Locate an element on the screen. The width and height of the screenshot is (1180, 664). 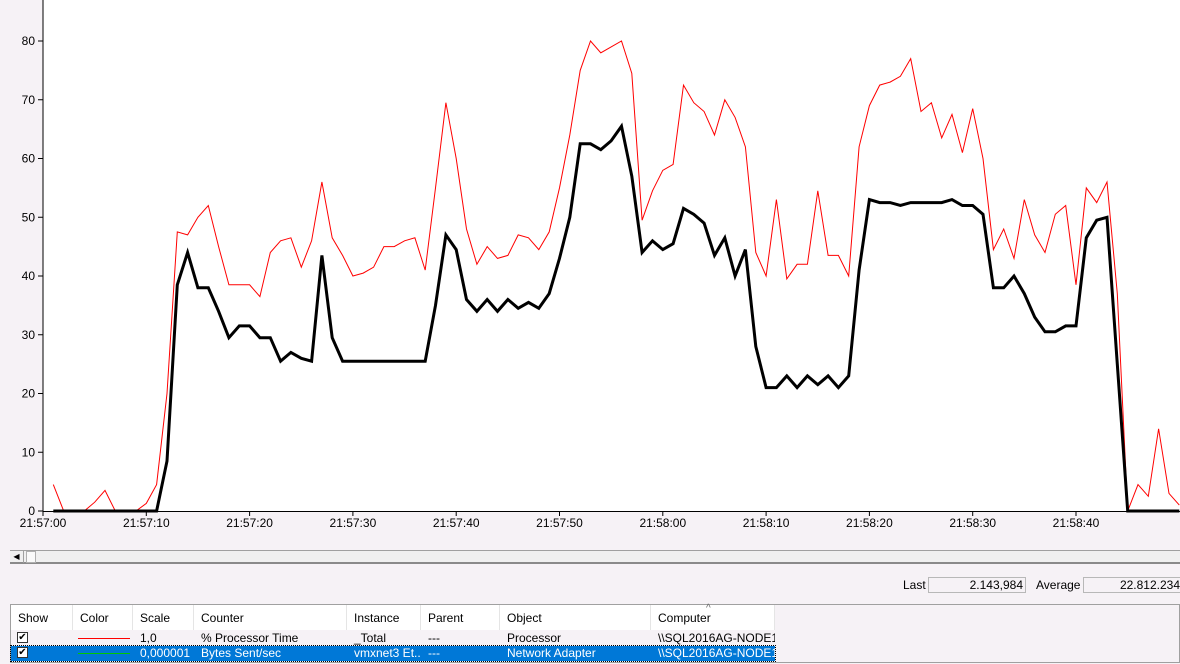
last-value: 2.143,984 is located at coordinates (977, 585).